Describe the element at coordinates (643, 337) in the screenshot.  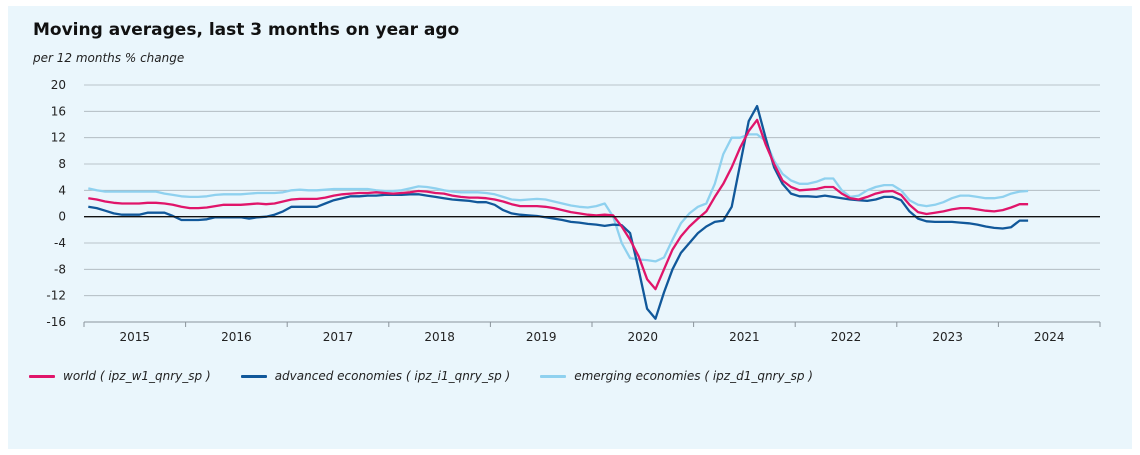
I see `x-tick-label: 2020` at that location.